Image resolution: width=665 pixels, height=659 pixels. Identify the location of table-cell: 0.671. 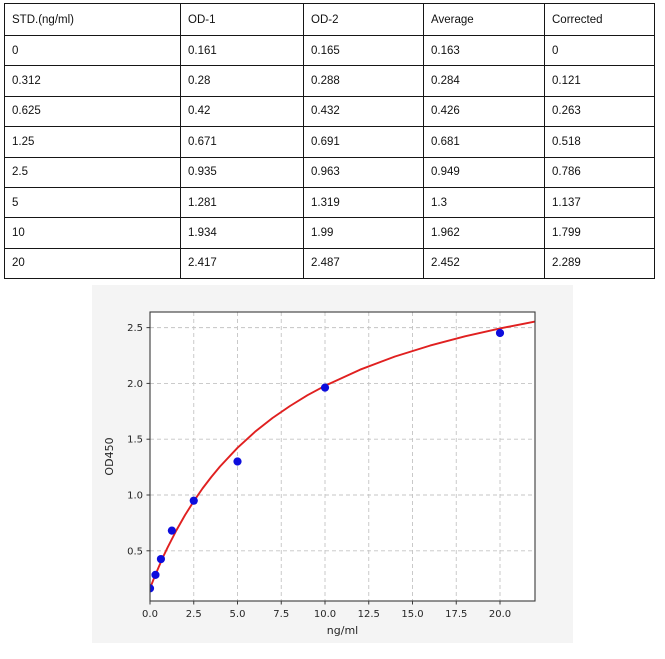
(242, 142).